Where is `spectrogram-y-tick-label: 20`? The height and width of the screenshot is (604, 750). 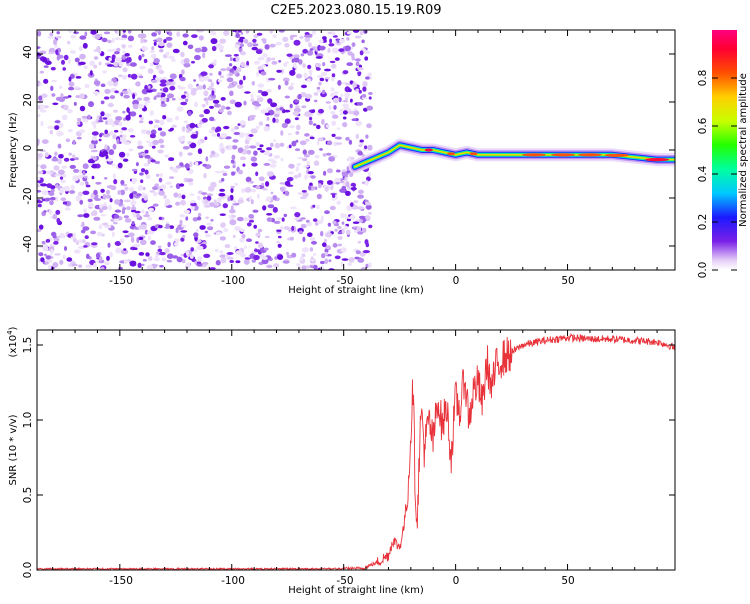 spectrogram-y-tick-label: 20 is located at coordinates (28, 99).